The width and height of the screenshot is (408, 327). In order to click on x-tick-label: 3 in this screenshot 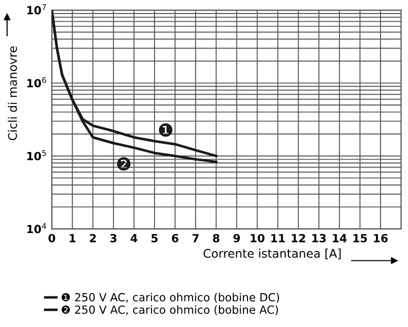, I will do `click(113, 238)`.